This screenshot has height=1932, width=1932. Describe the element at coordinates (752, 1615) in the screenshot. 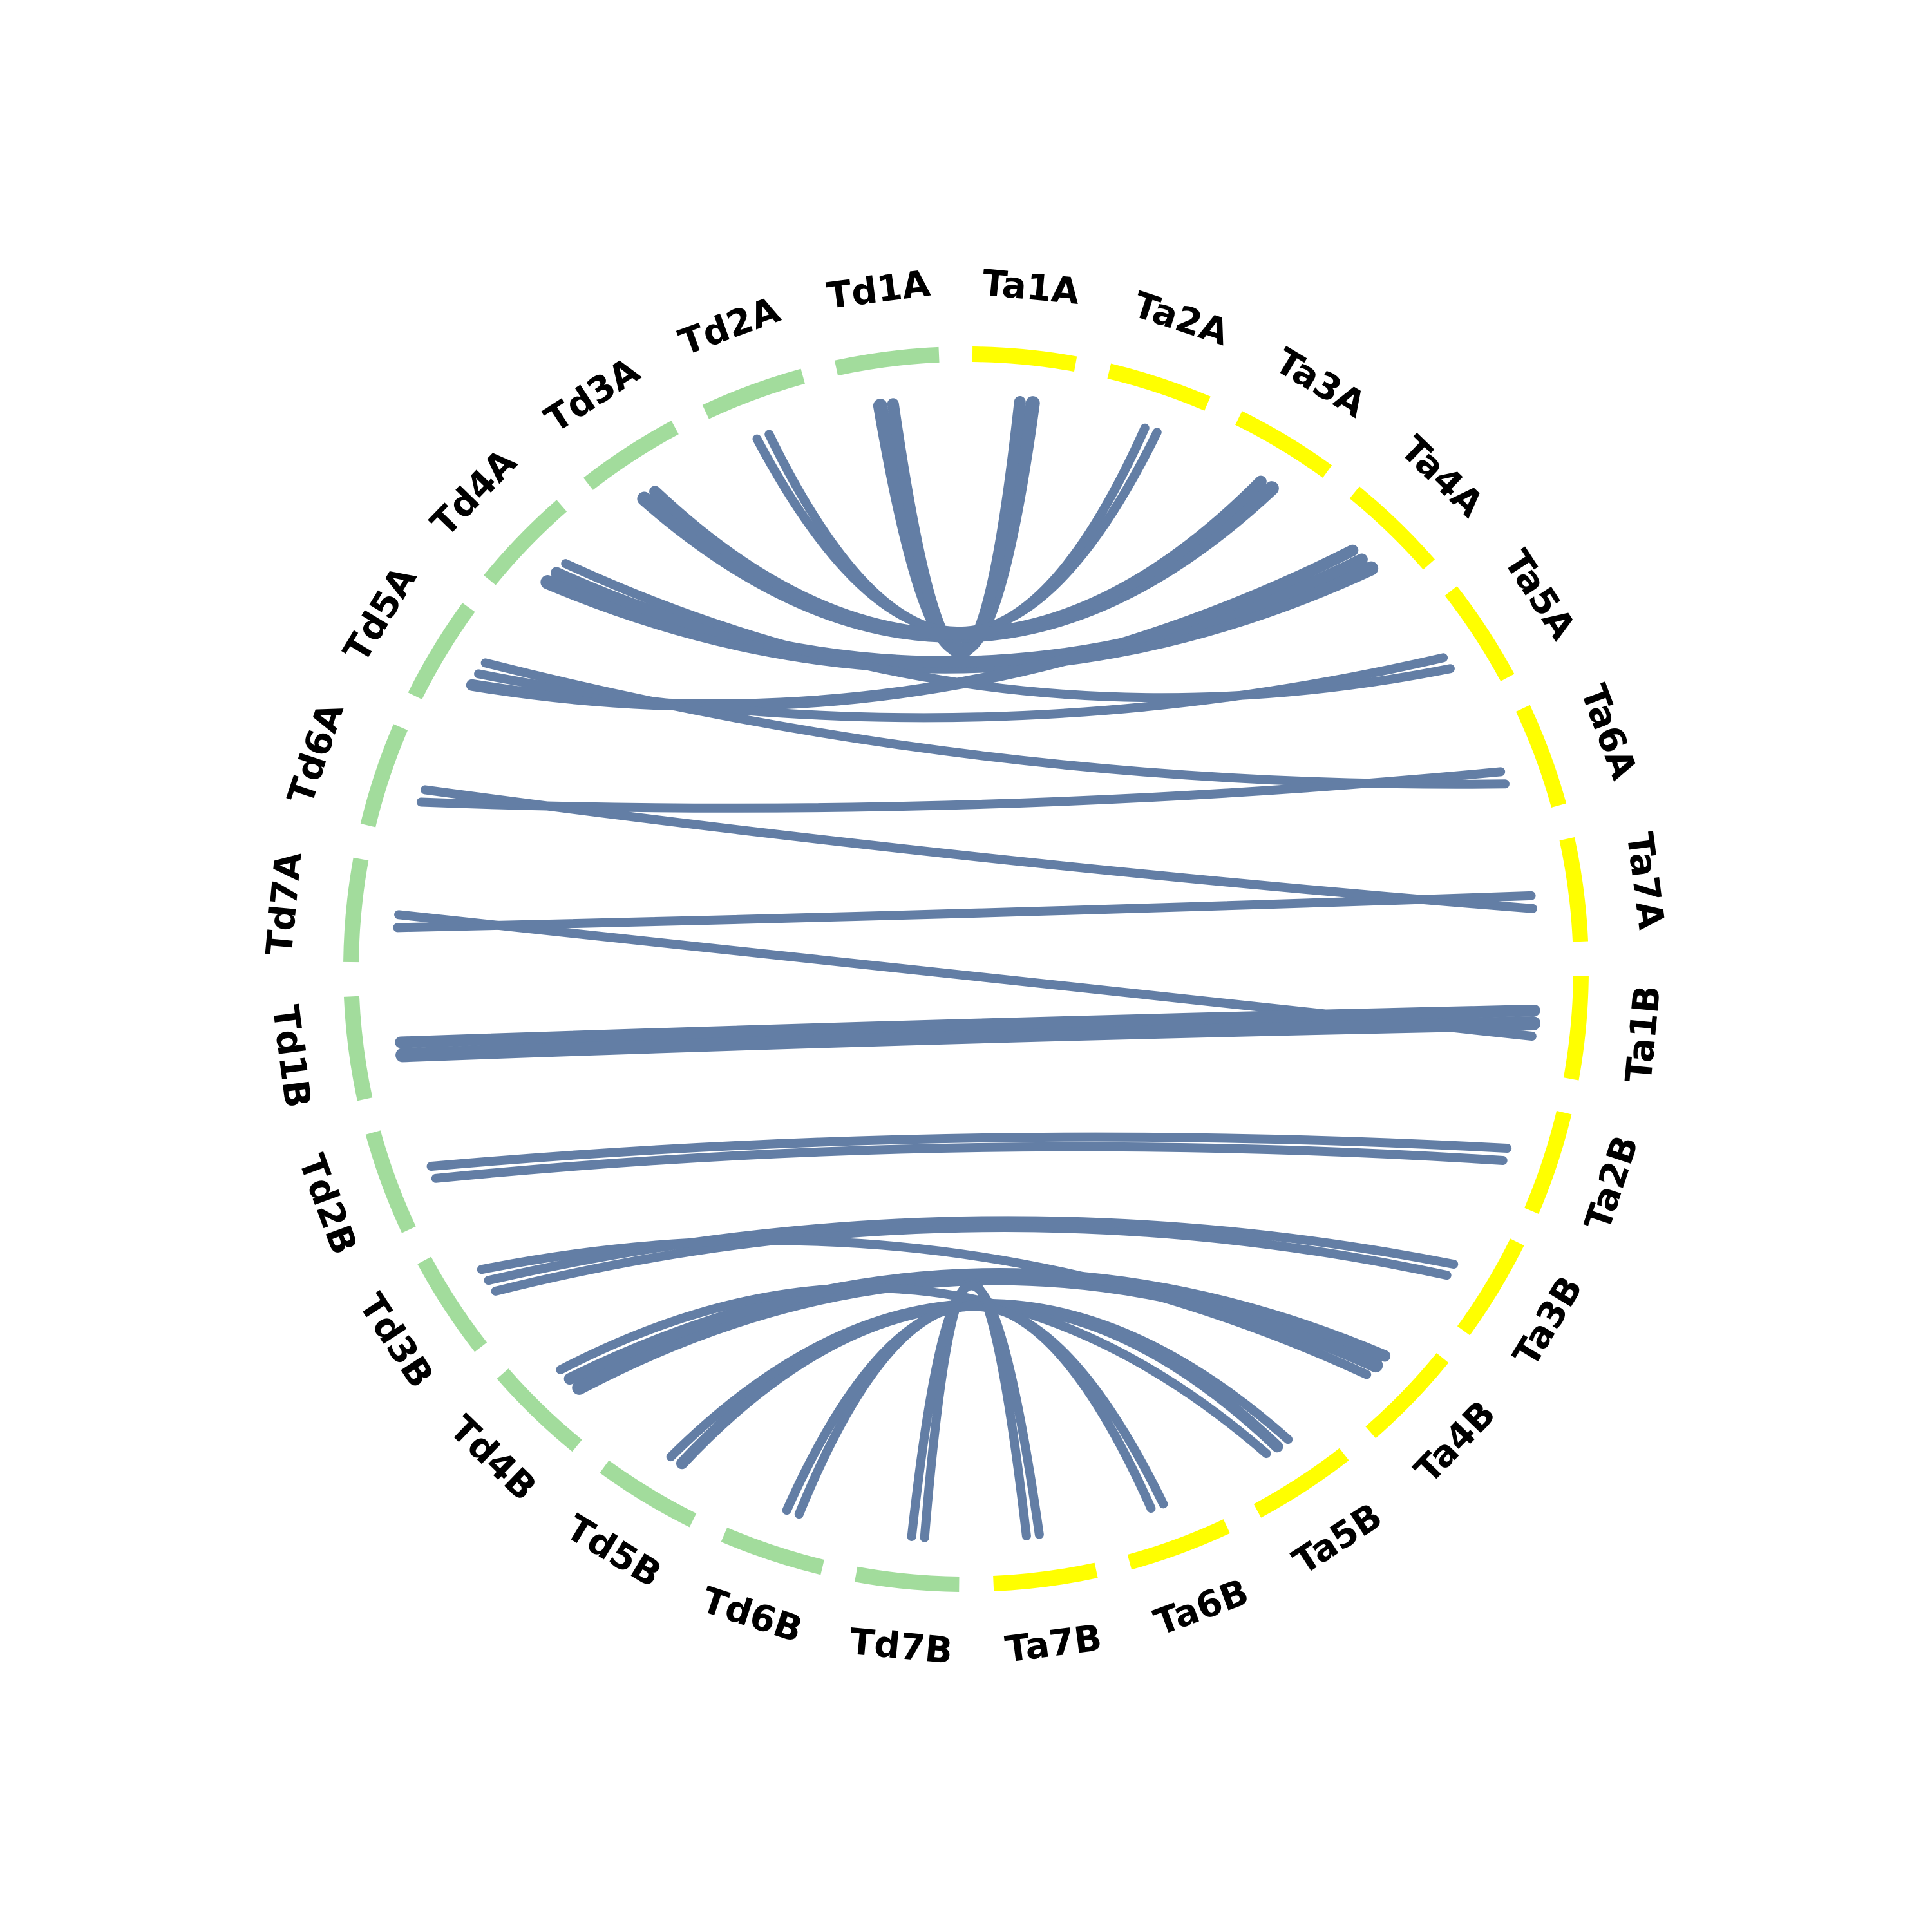

I see `label-td6b: Td6B` at that location.